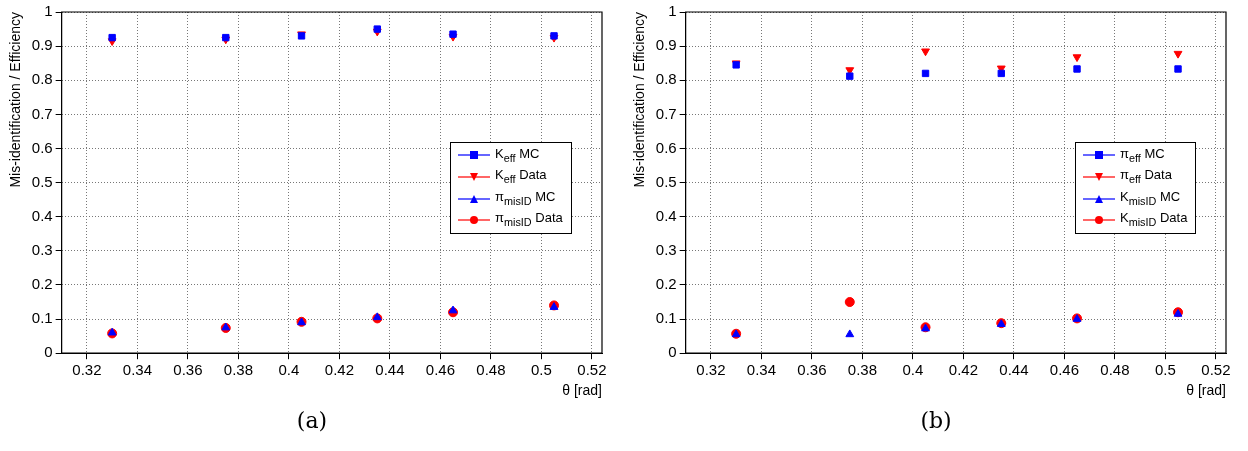  I want to click on text: (a), so click(312, 420).